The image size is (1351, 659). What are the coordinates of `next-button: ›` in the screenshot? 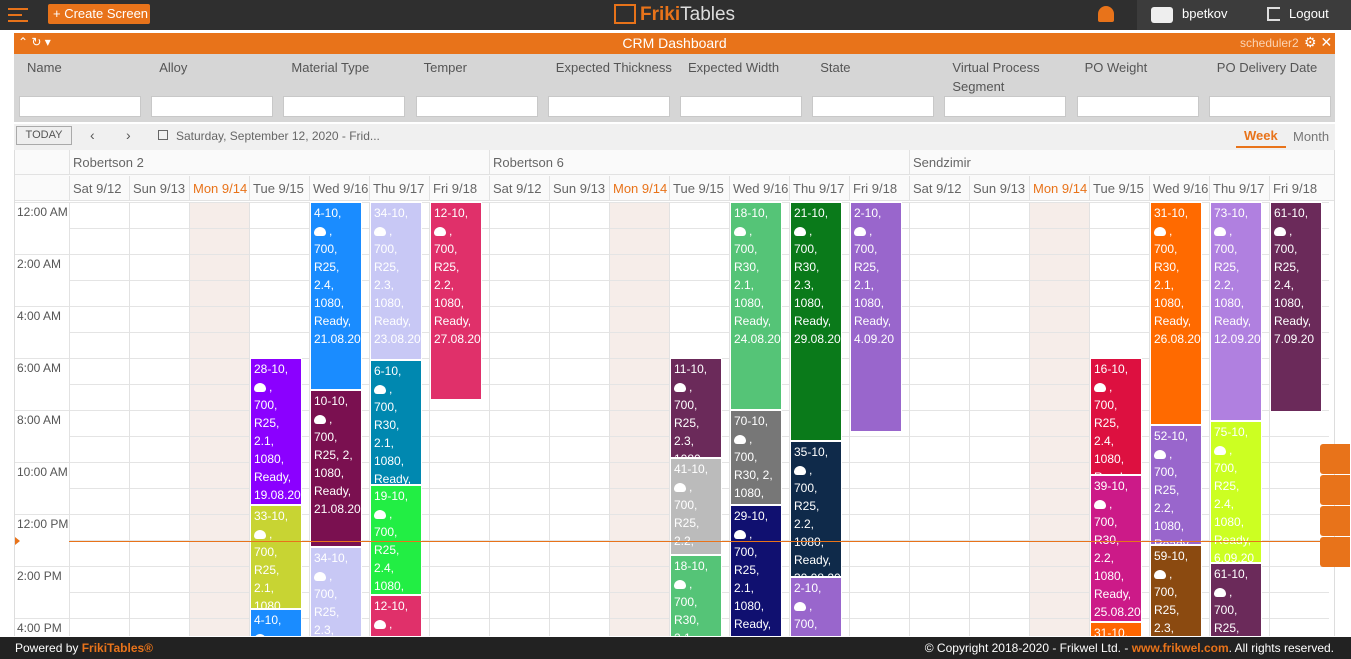 It's located at (128, 135).